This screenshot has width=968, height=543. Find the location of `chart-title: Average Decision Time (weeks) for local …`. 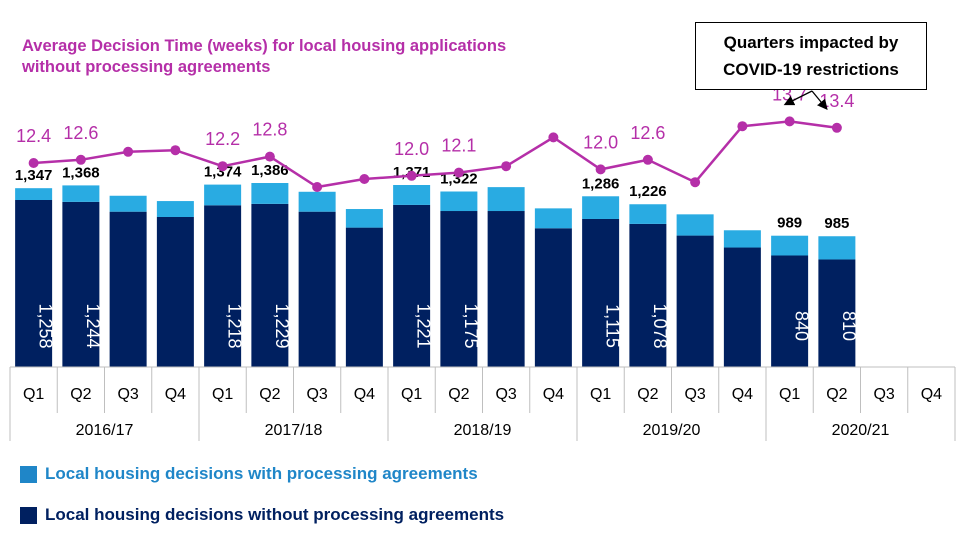

chart-title: Average Decision Time (weeks) for local … is located at coordinates (263, 56).